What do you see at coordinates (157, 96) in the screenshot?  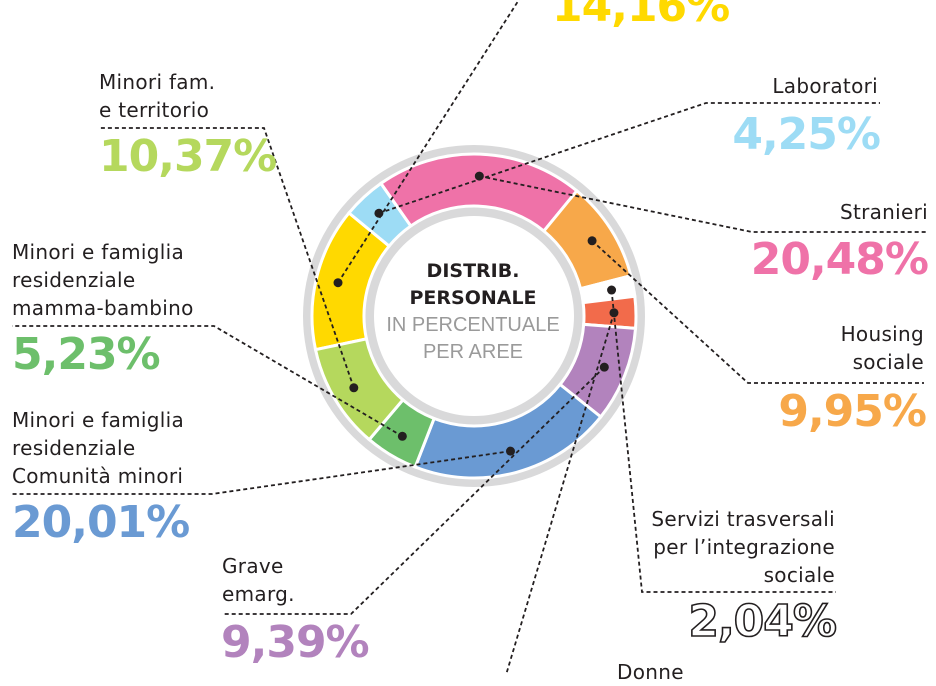 I see `category-label-minori-fam-territorio: Minori fam. e territorio` at bounding box center [157, 96].